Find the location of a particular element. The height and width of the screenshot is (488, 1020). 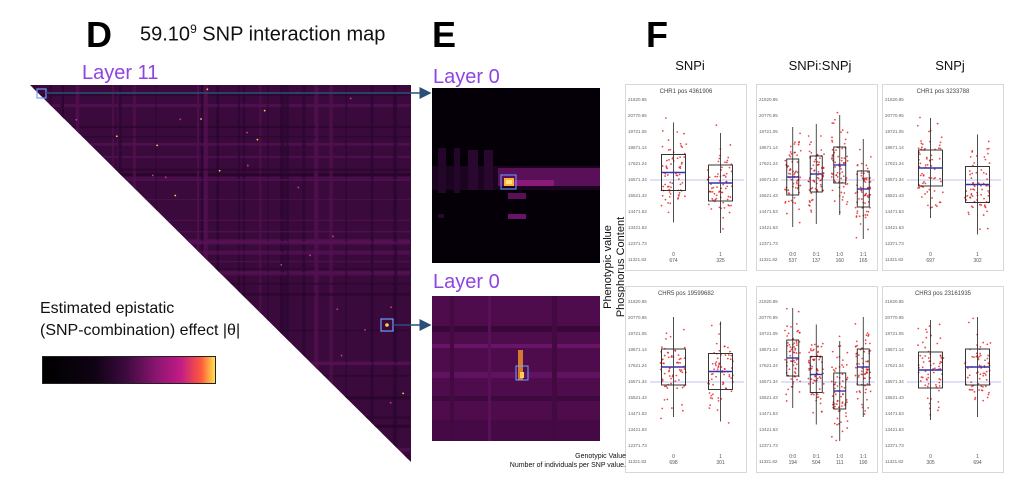

y-tick-label: 18671.14 is located at coordinates (637, 147).